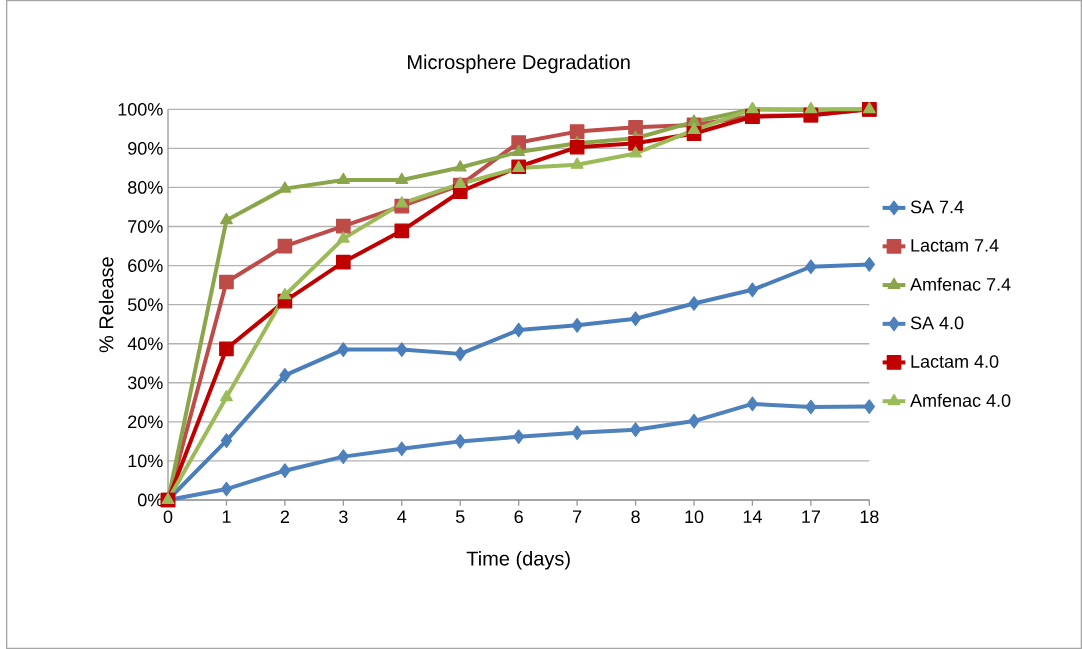 The height and width of the screenshot is (649, 1082). What do you see at coordinates (518, 517) in the screenshot?
I see `x-tick-label: 6` at bounding box center [518, 517].